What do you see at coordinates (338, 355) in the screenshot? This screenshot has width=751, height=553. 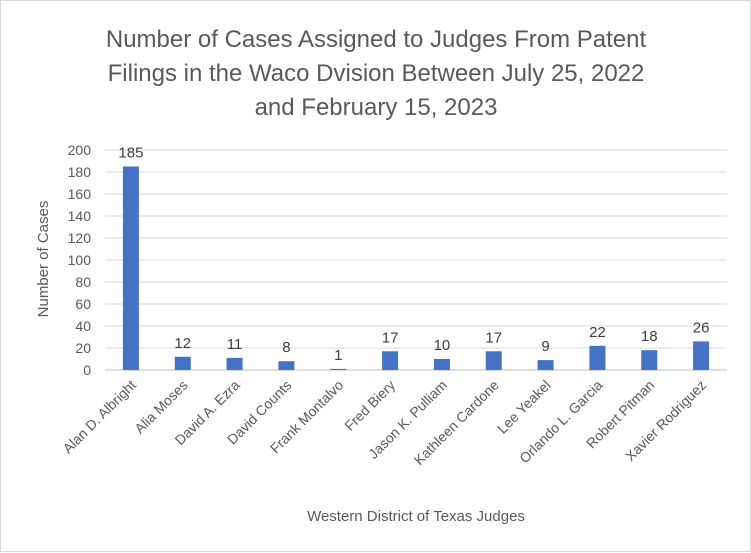 I see `data-label: 1` at bounding box center [338, 355].